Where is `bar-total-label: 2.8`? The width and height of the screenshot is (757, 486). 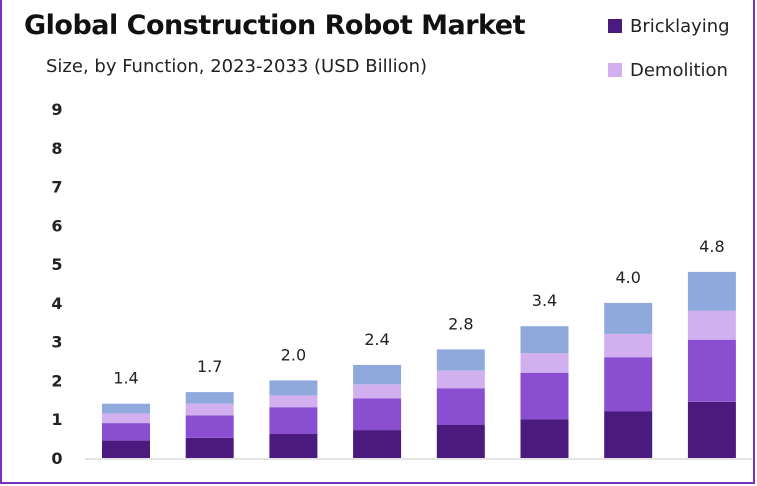 bar-total-label: 2.8 is located at coordinates (460, 323).